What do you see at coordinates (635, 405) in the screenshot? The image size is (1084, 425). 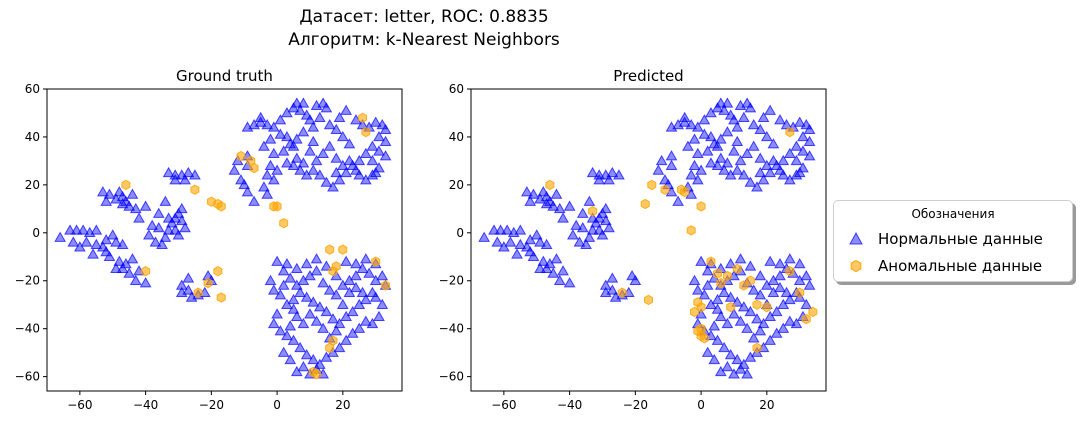 I see `x-tick-label: −20` at bounding box center [635, 405].